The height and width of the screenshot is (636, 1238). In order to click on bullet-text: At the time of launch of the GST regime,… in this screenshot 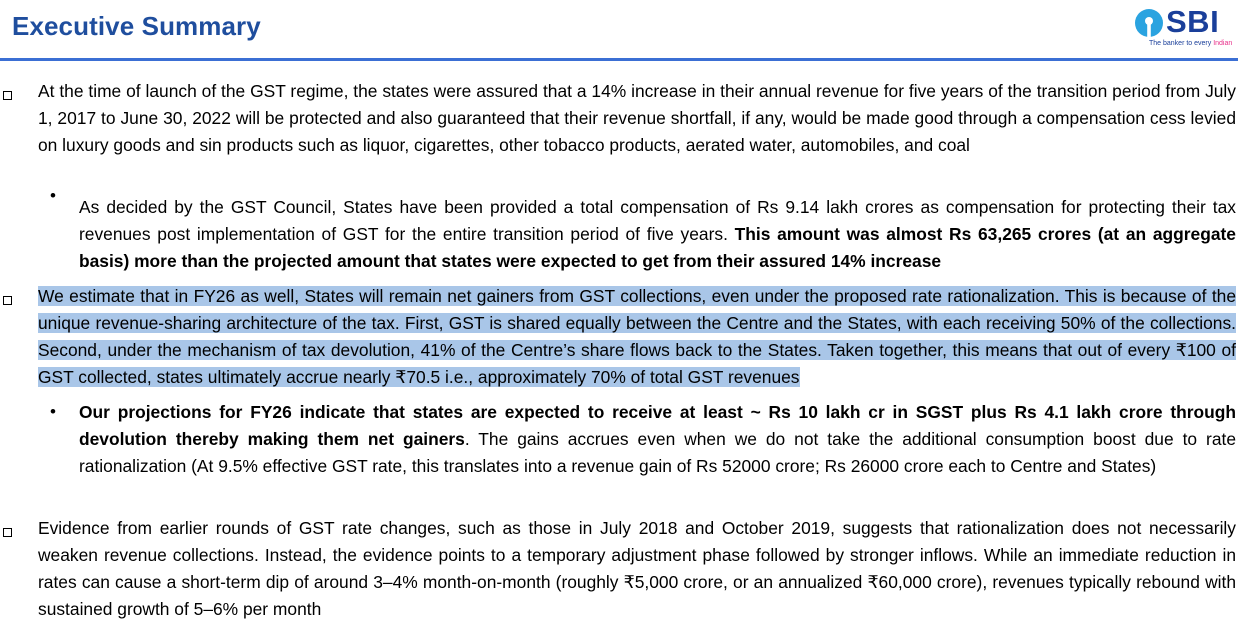, I will do `click(637, 118)`.